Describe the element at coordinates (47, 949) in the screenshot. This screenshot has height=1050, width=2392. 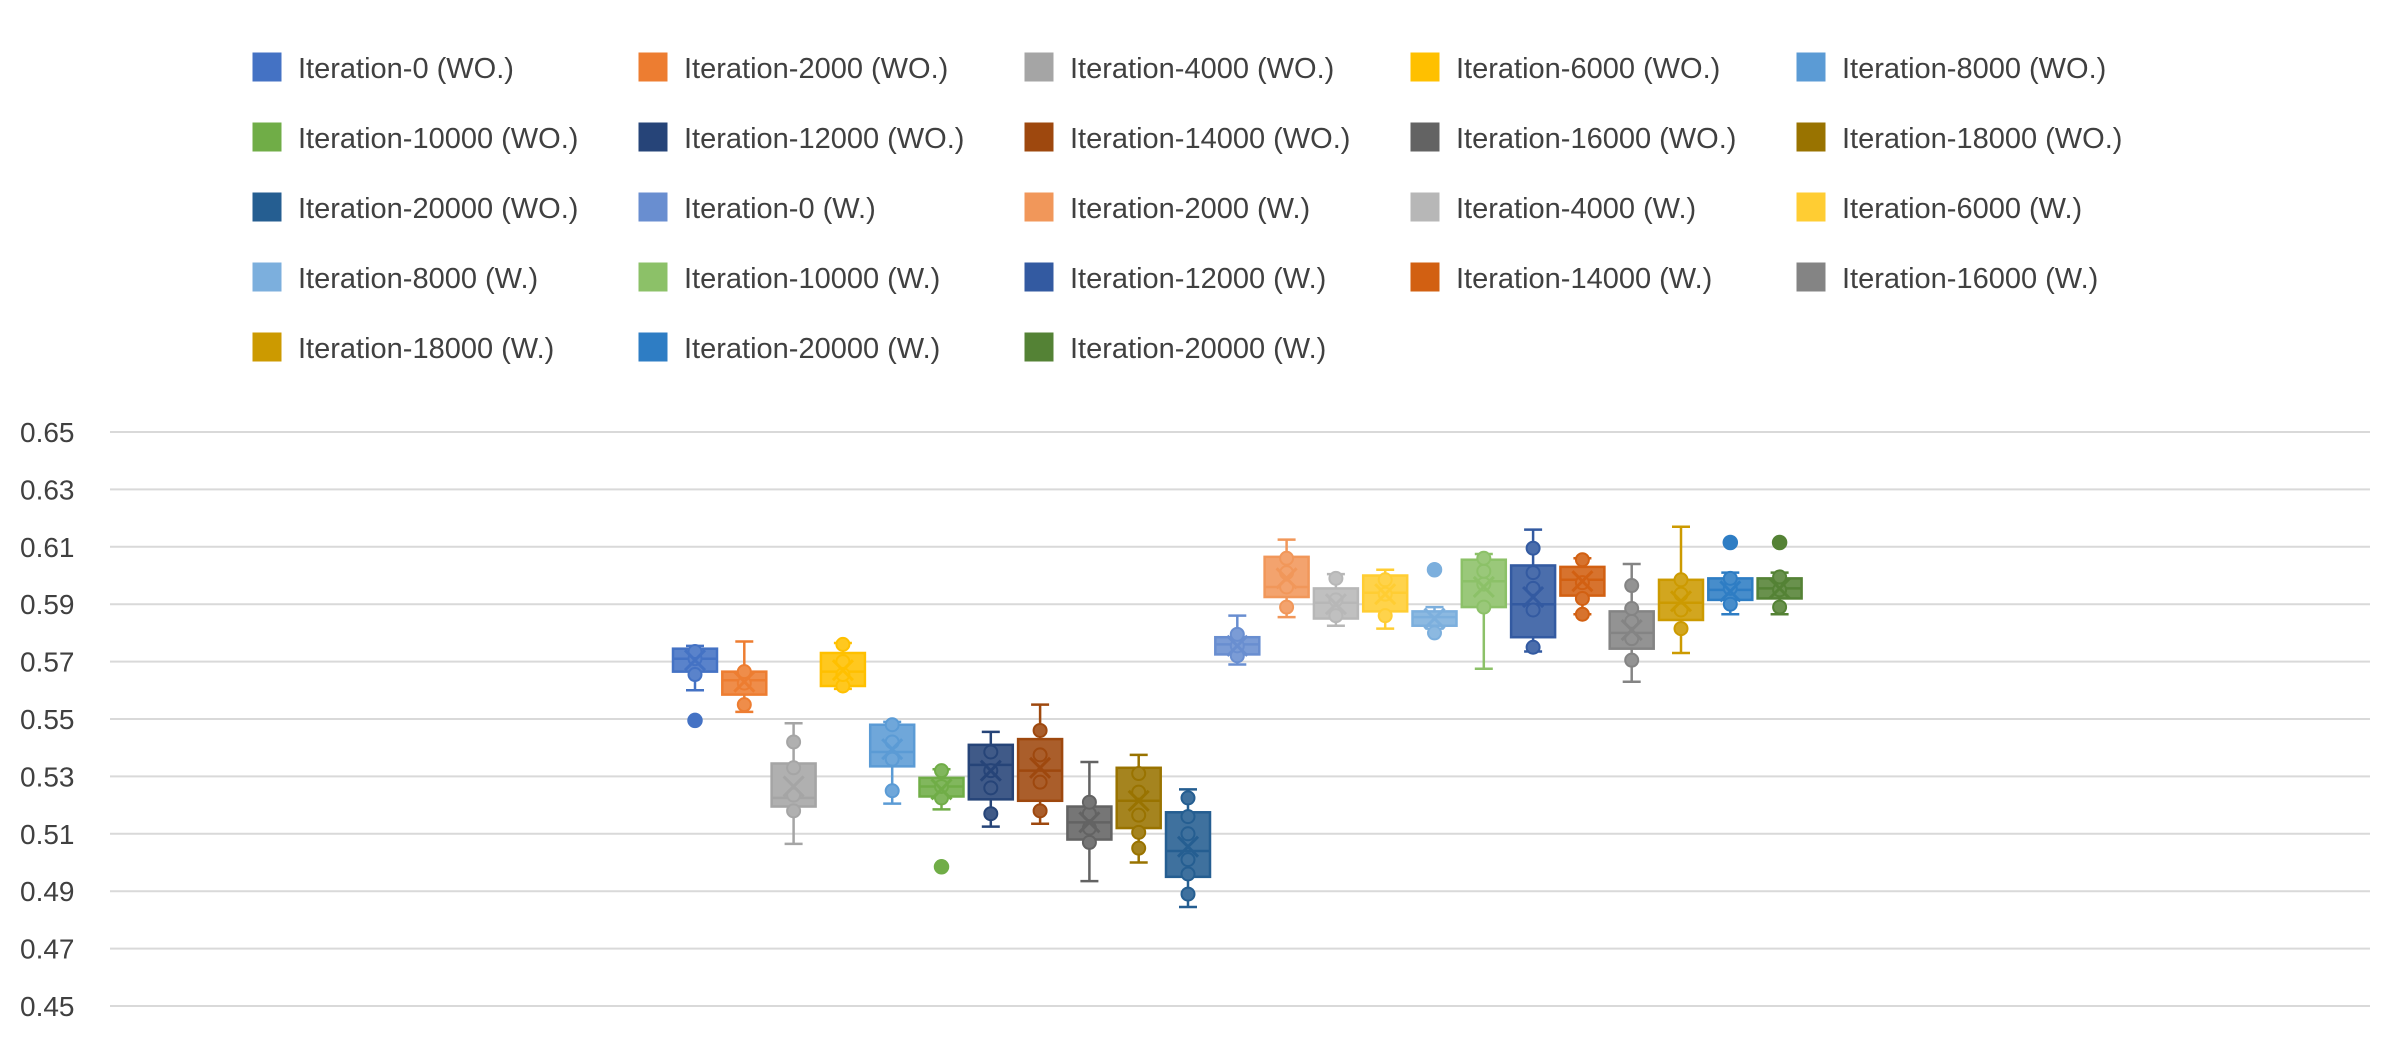
I see `y-tick-label: 0.47` at that location.